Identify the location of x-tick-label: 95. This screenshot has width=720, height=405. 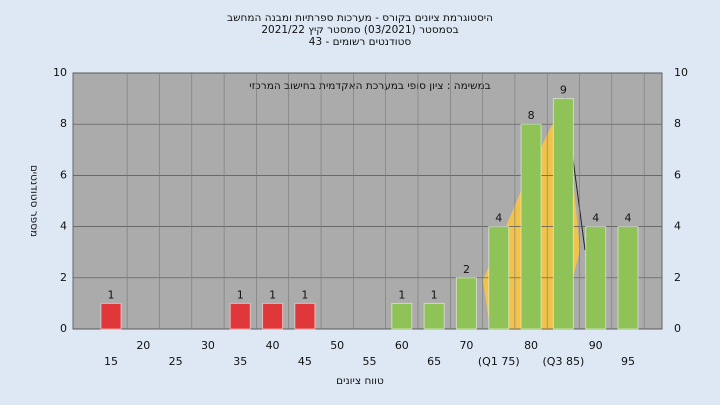
(628, 361).